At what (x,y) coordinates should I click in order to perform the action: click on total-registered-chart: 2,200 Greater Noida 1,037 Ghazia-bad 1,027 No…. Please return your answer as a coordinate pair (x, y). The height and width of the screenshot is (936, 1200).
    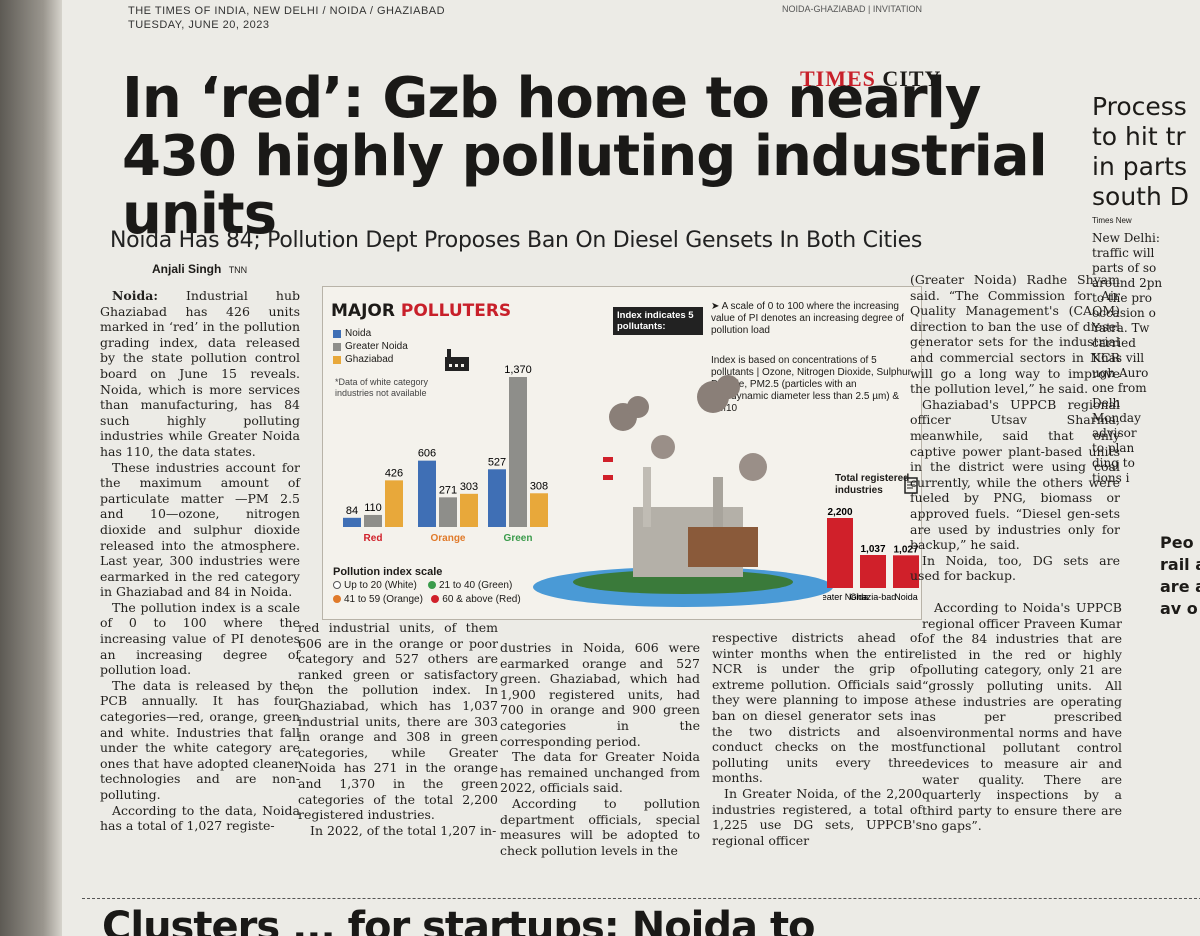
    Looking at the image, I should click on (871, 554).